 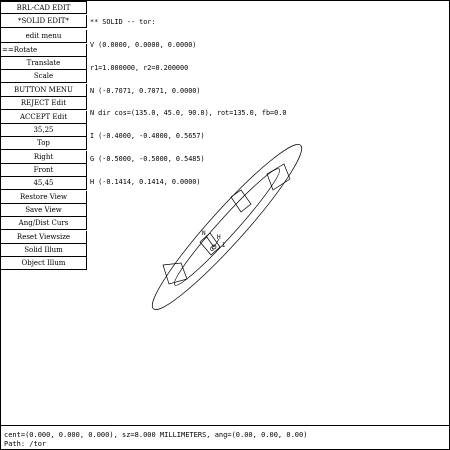 What do you see at coordinates (44, 21) in the screenshot?
I see `menu-item-solid-edit: *SOLID EDIT*` at bounding box center [44, 21].